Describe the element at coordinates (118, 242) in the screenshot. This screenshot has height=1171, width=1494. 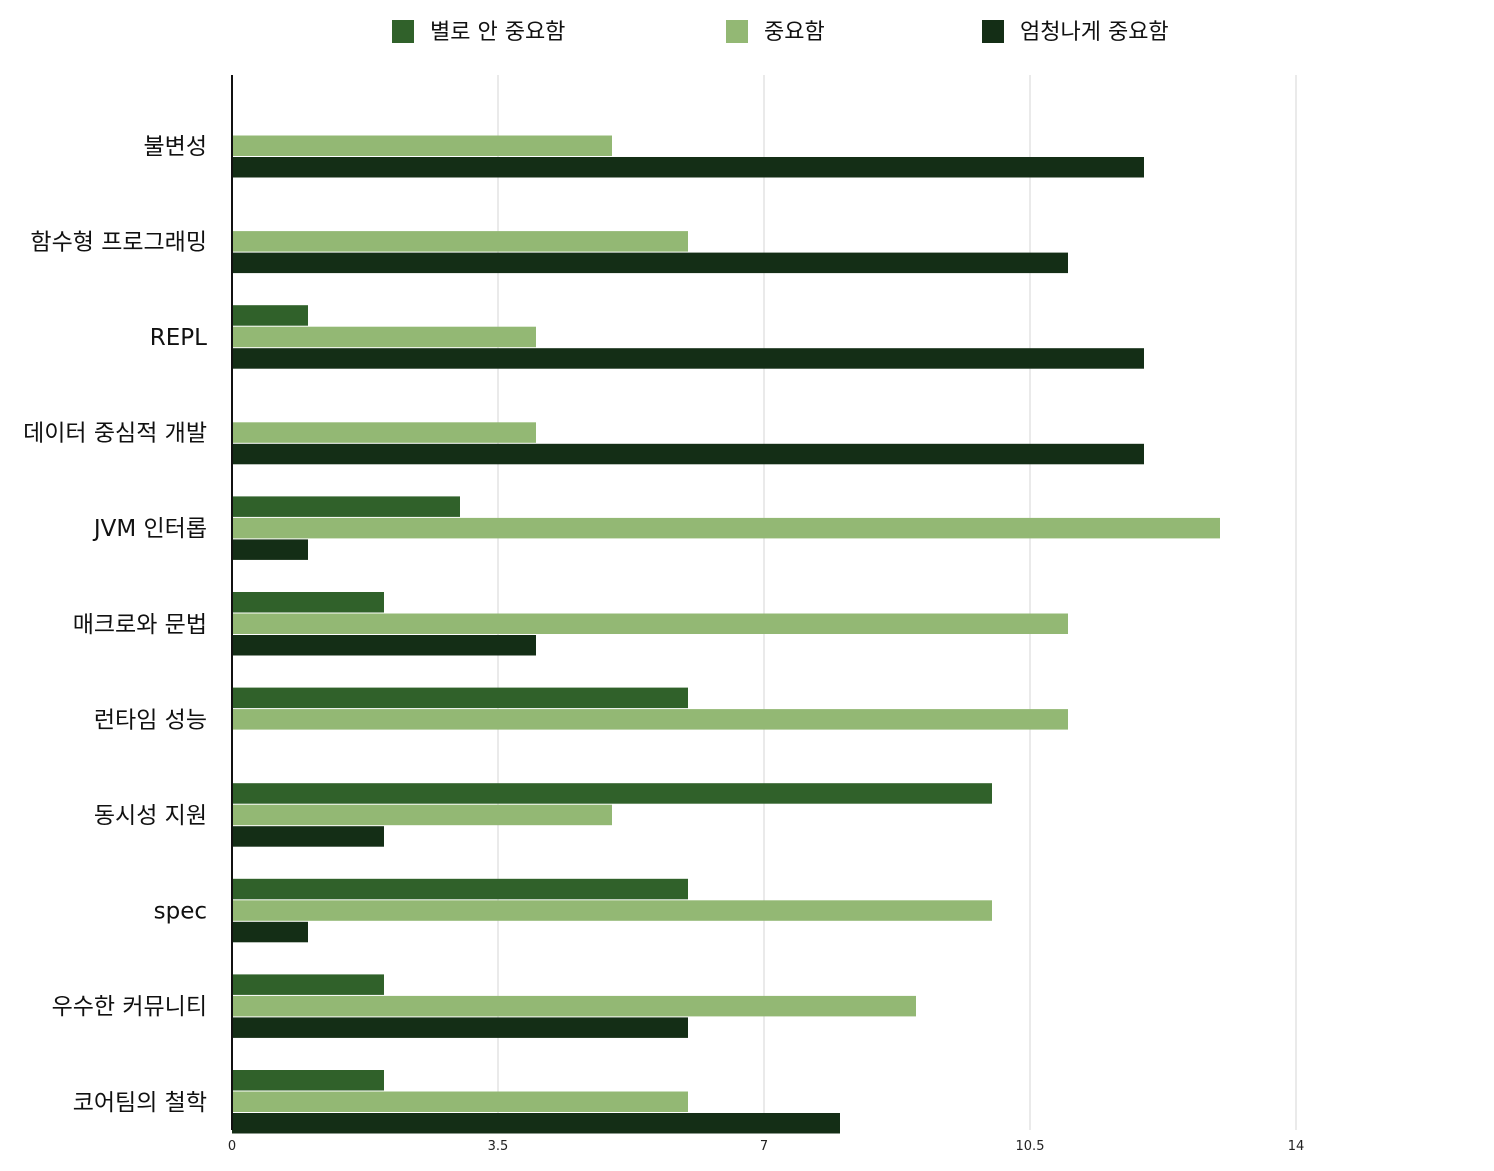
I see `category-label: 함수형 프로그래밍` at that location.